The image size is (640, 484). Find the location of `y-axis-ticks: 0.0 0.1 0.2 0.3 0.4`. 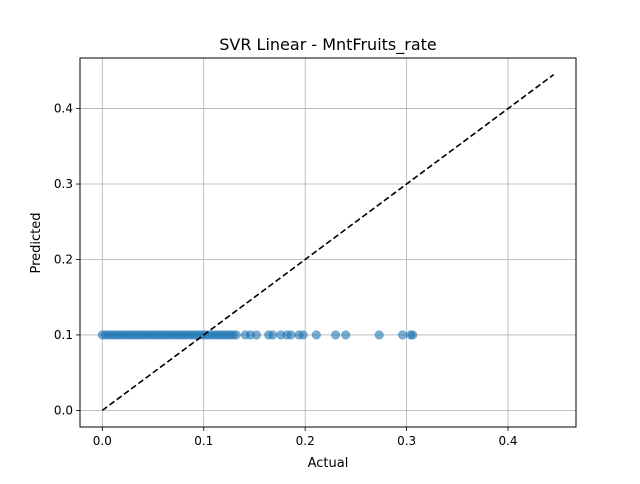

y-axis-ticks: 0.0 0.1 0.2 0.3 0.4 is located at coordinates (67, 259).